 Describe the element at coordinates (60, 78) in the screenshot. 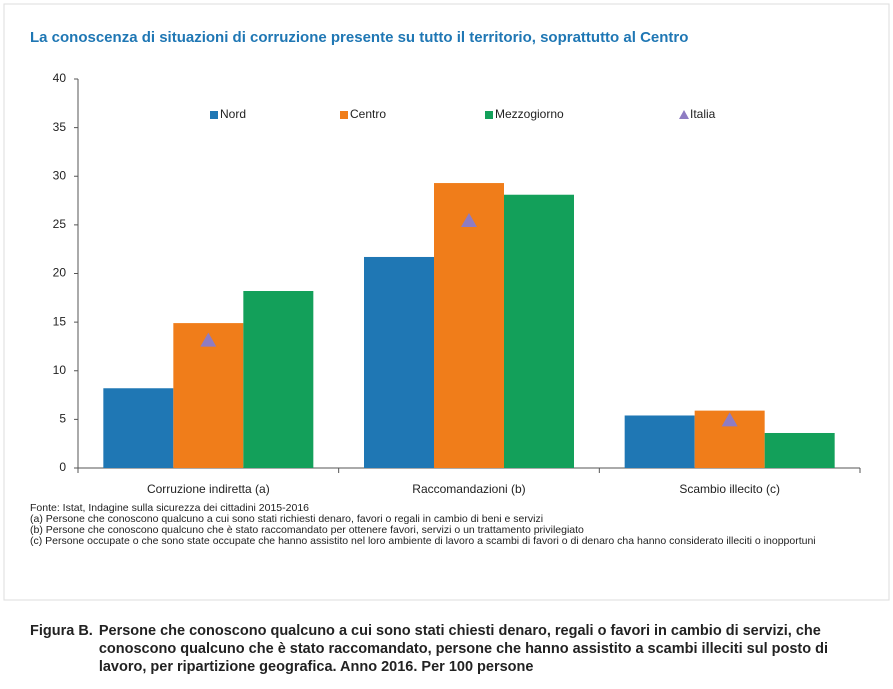

I see `y-tick-label: 40` at that location.